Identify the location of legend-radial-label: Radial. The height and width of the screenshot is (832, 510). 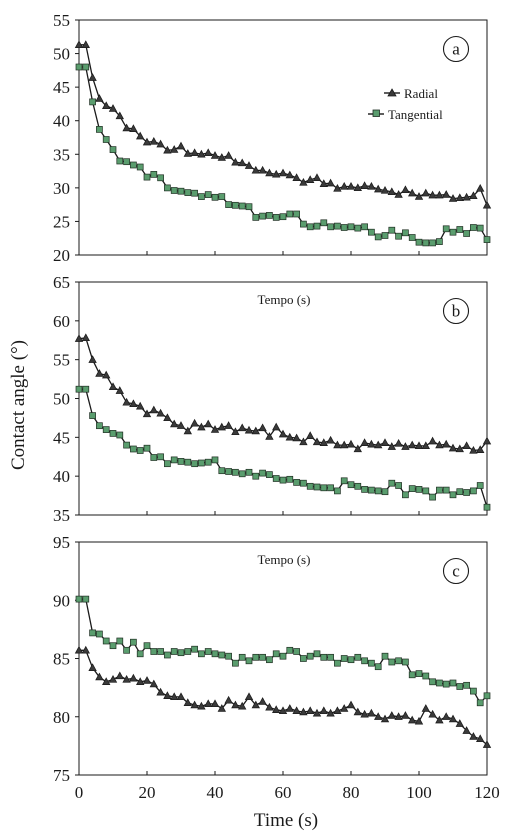
(421, 93).